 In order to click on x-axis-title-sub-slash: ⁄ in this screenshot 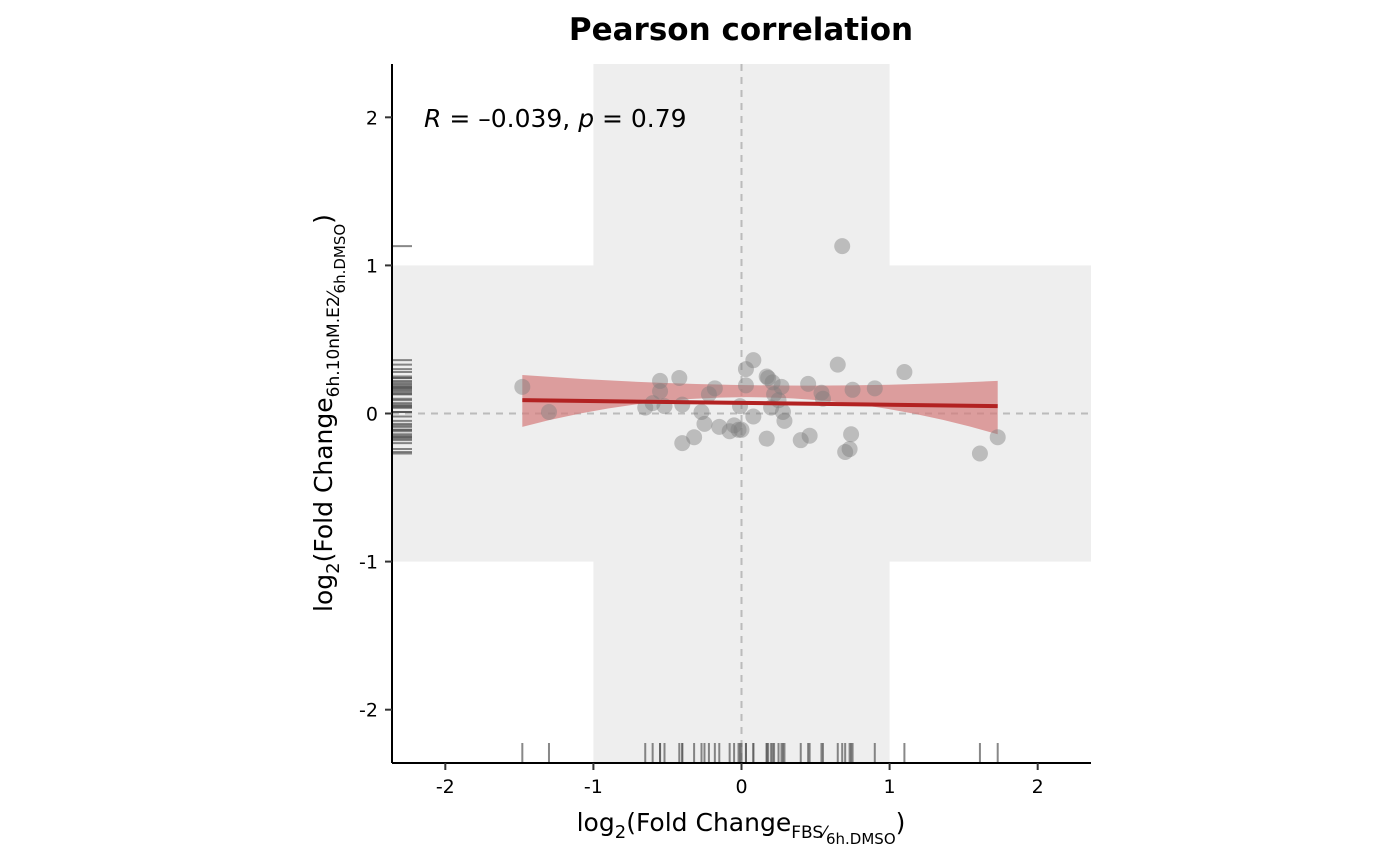, I will do `click(824, 833)`.